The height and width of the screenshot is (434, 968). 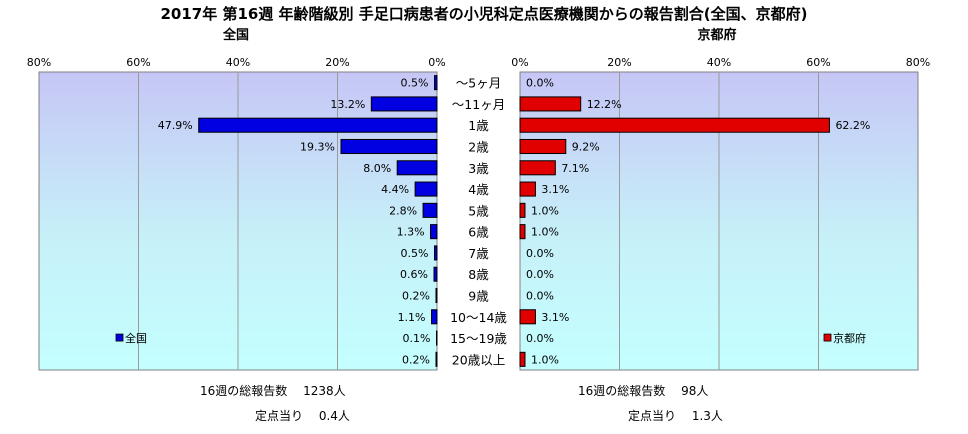 I want to click on data-label-national: 1.3%, so click(x=411, y=232).